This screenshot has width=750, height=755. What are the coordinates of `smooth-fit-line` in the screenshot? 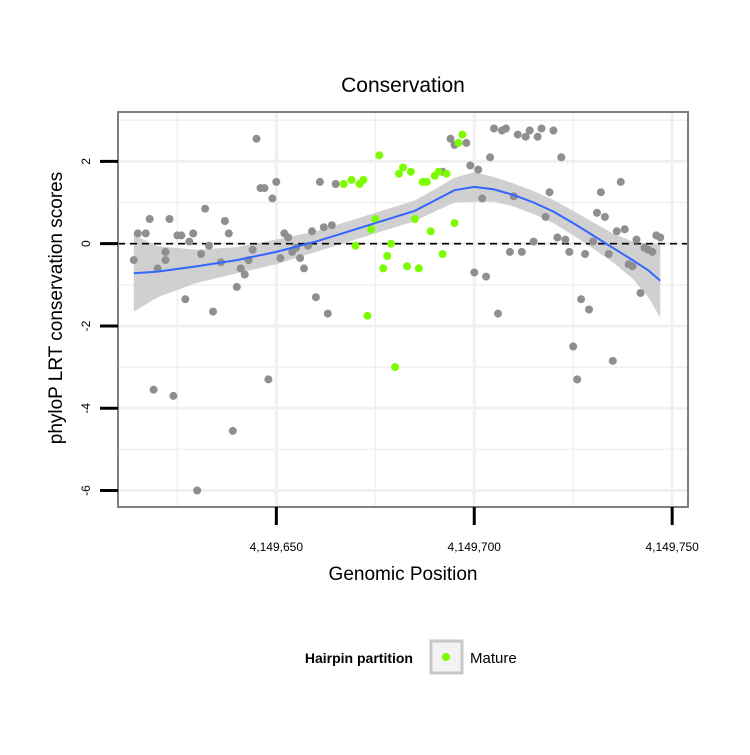 It's located at (397, 233).